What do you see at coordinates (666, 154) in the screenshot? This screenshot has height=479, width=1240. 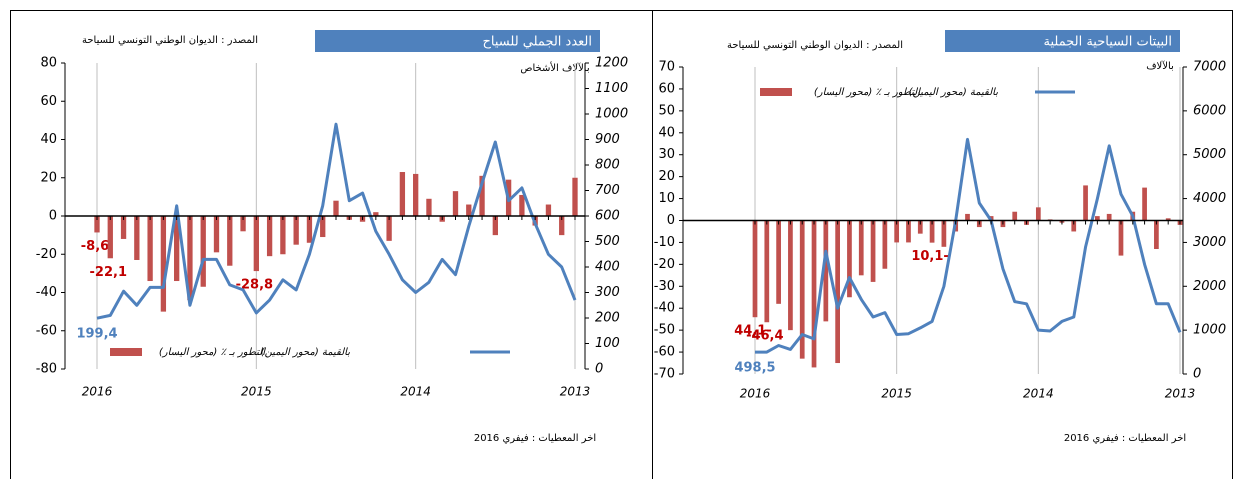 I see `y-tick-label: 30` at bounding box center [666, 154].